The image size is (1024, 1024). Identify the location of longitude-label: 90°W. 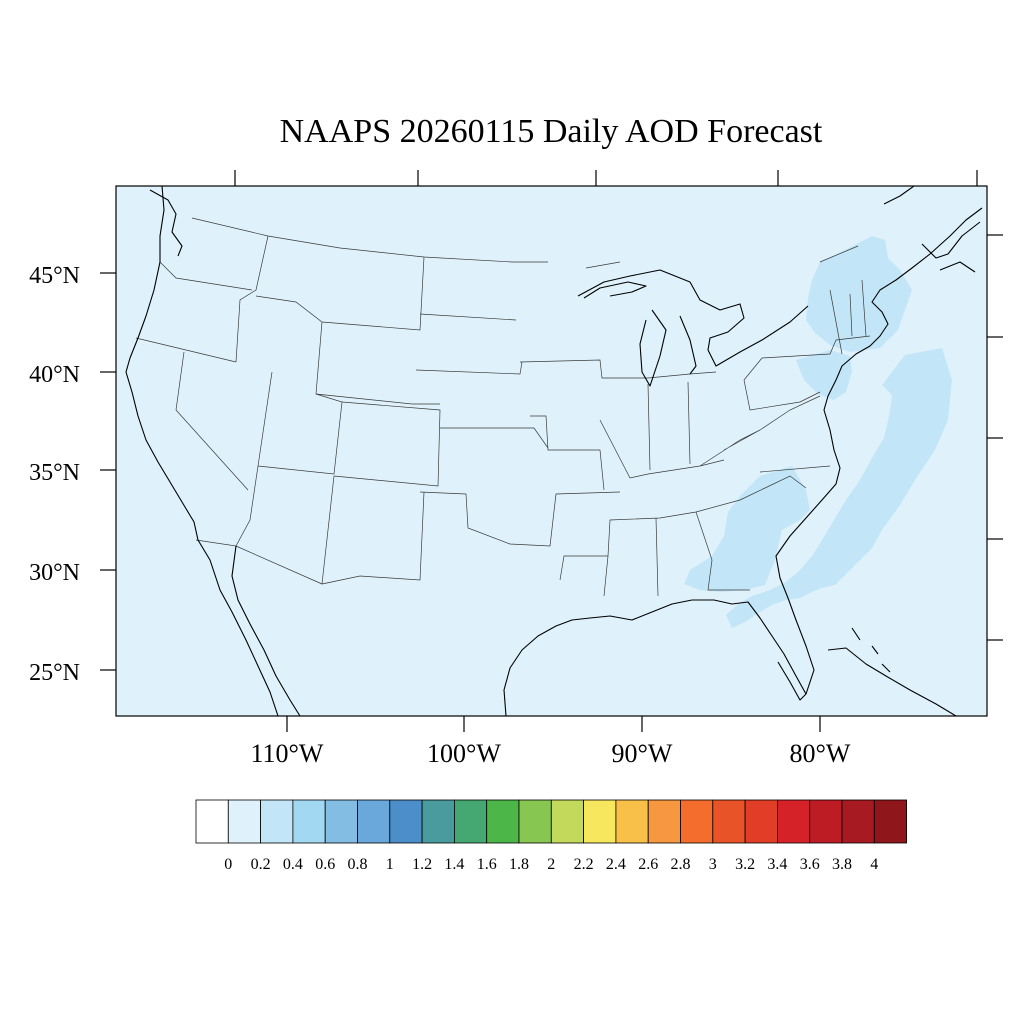
(642, 753).